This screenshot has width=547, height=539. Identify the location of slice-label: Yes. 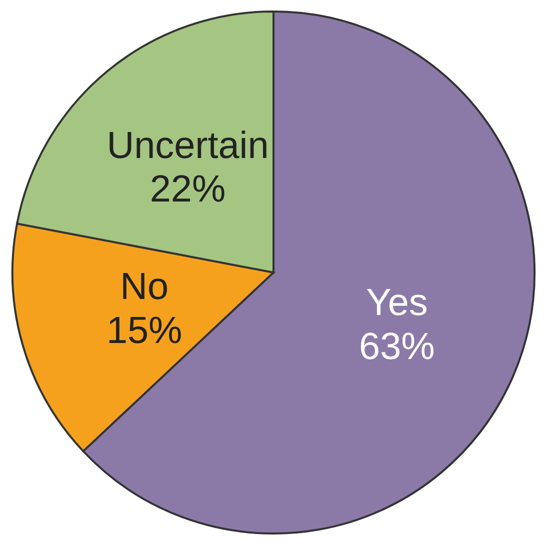
(397, 303).